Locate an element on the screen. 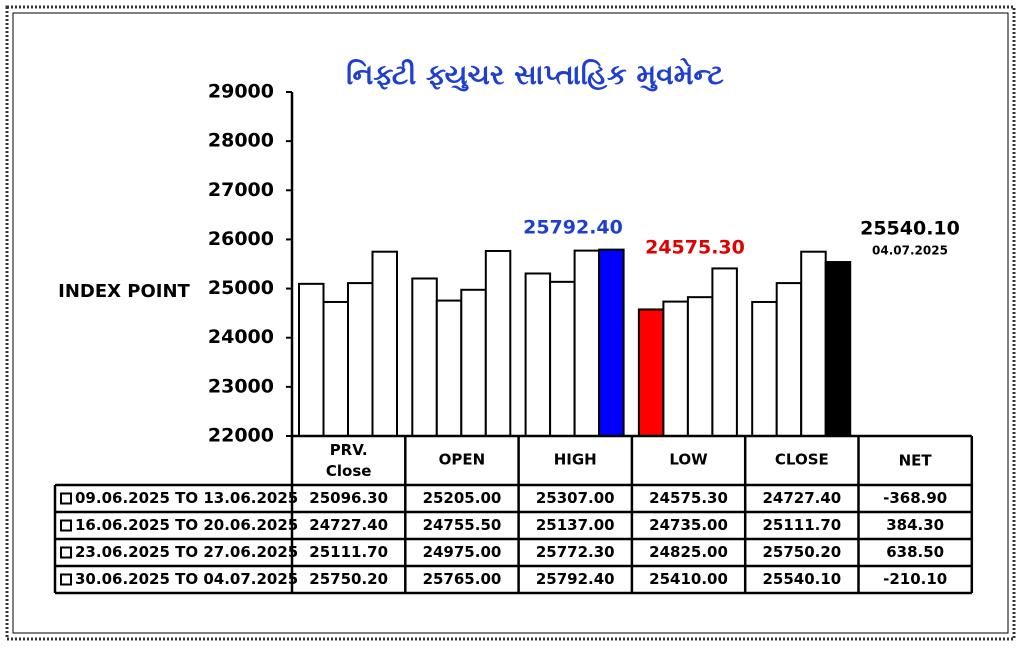 This screenshot has height=648, width=1024. y-tick-label: 26000 is located at coordinates (241, 239).